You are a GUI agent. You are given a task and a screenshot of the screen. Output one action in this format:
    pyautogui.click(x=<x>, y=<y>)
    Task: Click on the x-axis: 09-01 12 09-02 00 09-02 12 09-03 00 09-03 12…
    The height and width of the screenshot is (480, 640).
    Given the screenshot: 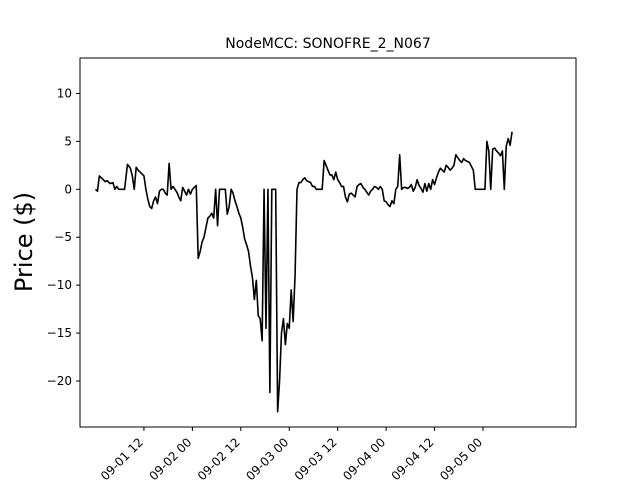 What is the action you would take?
    pyautogui.click(x=291, y=453)
    